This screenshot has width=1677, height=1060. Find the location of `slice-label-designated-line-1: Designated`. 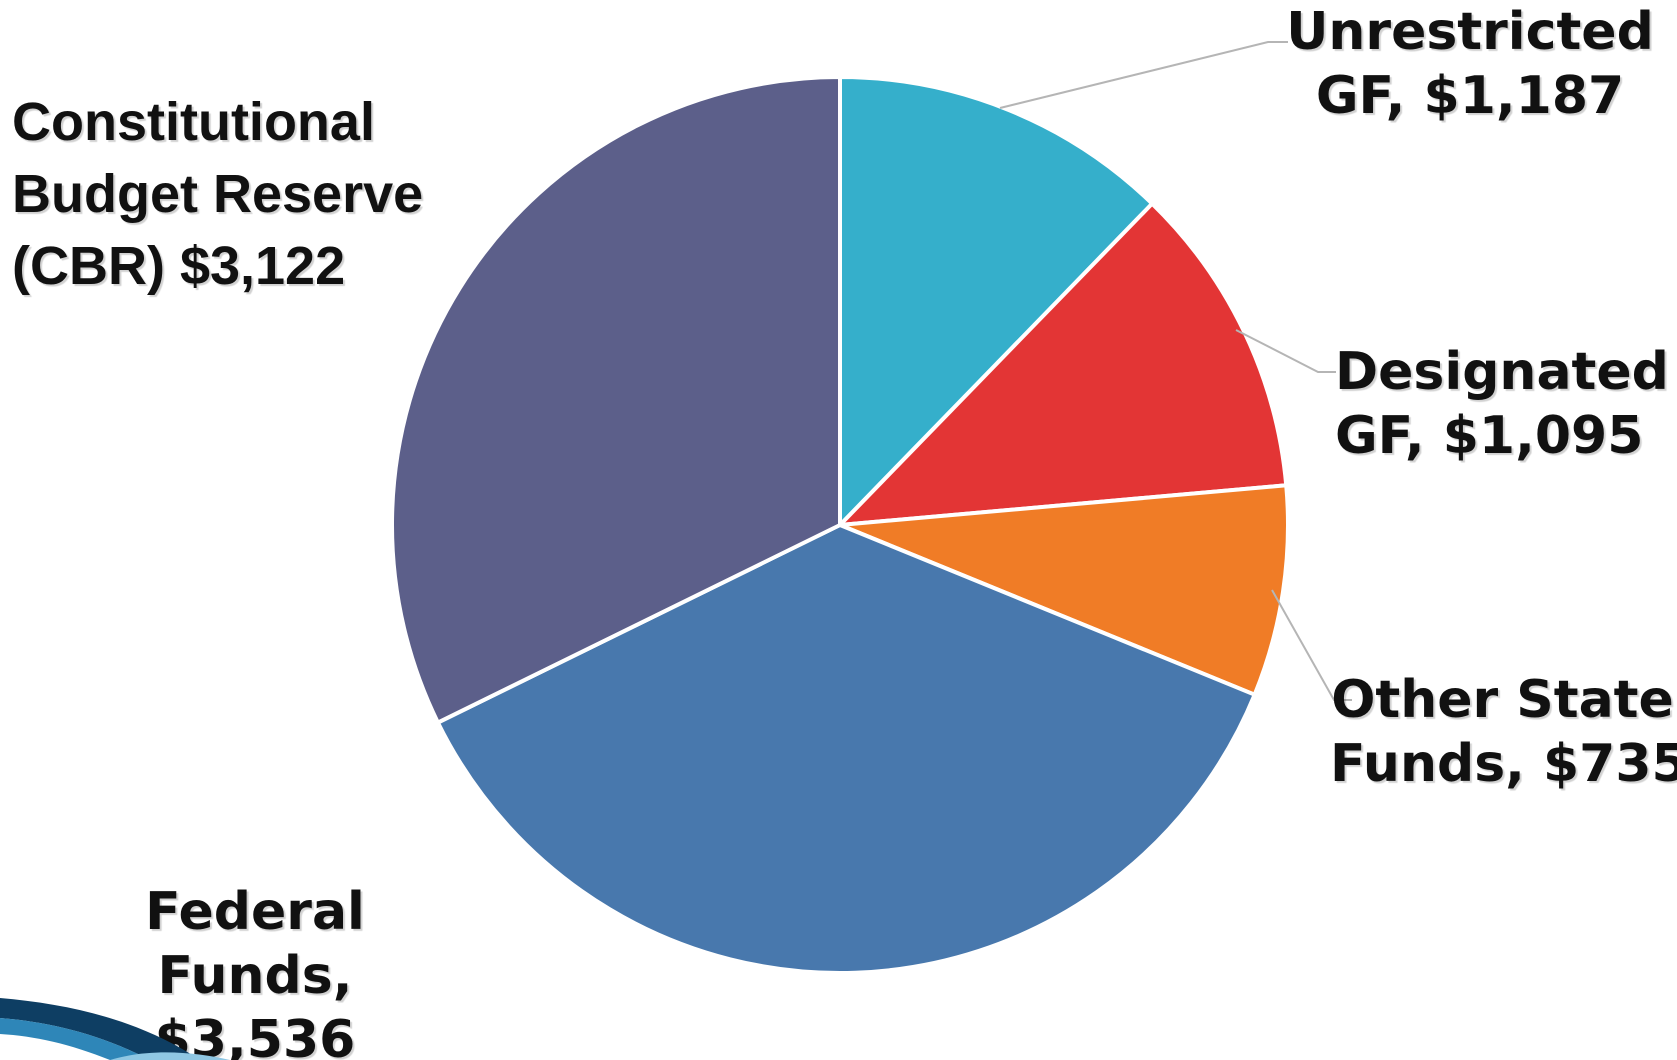

slice-label-designated-line-1: Designated is located at coordinates (1502, 372).